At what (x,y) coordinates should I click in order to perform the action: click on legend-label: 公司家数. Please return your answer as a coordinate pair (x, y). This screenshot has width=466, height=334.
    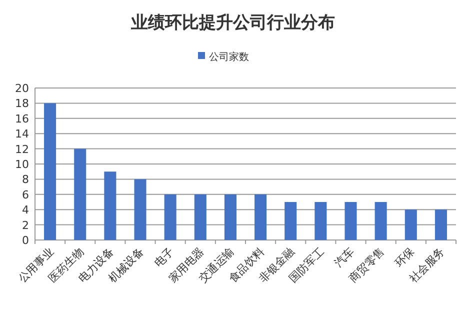
    Looking at the image, I should click on (229, 57).